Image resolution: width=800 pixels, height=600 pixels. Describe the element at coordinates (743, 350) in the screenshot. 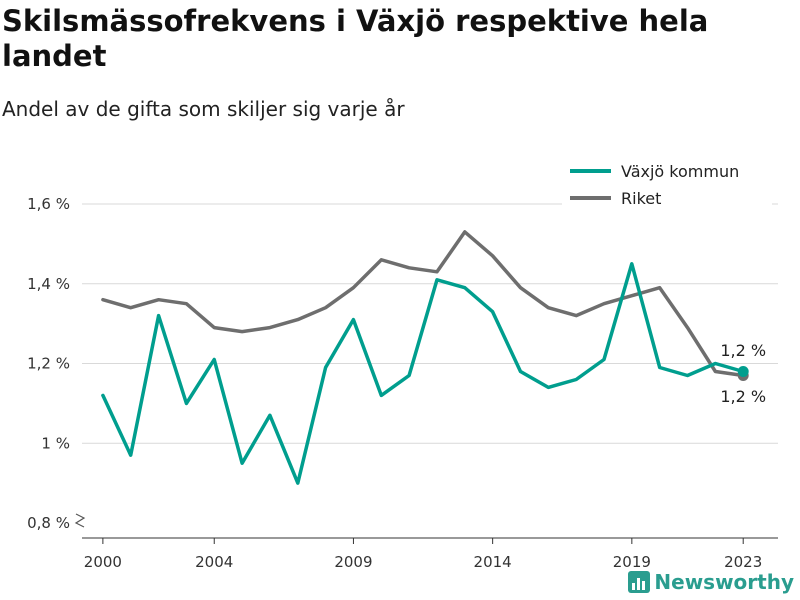

I see `end-label-vaxjo: 1,2 %` at that location.